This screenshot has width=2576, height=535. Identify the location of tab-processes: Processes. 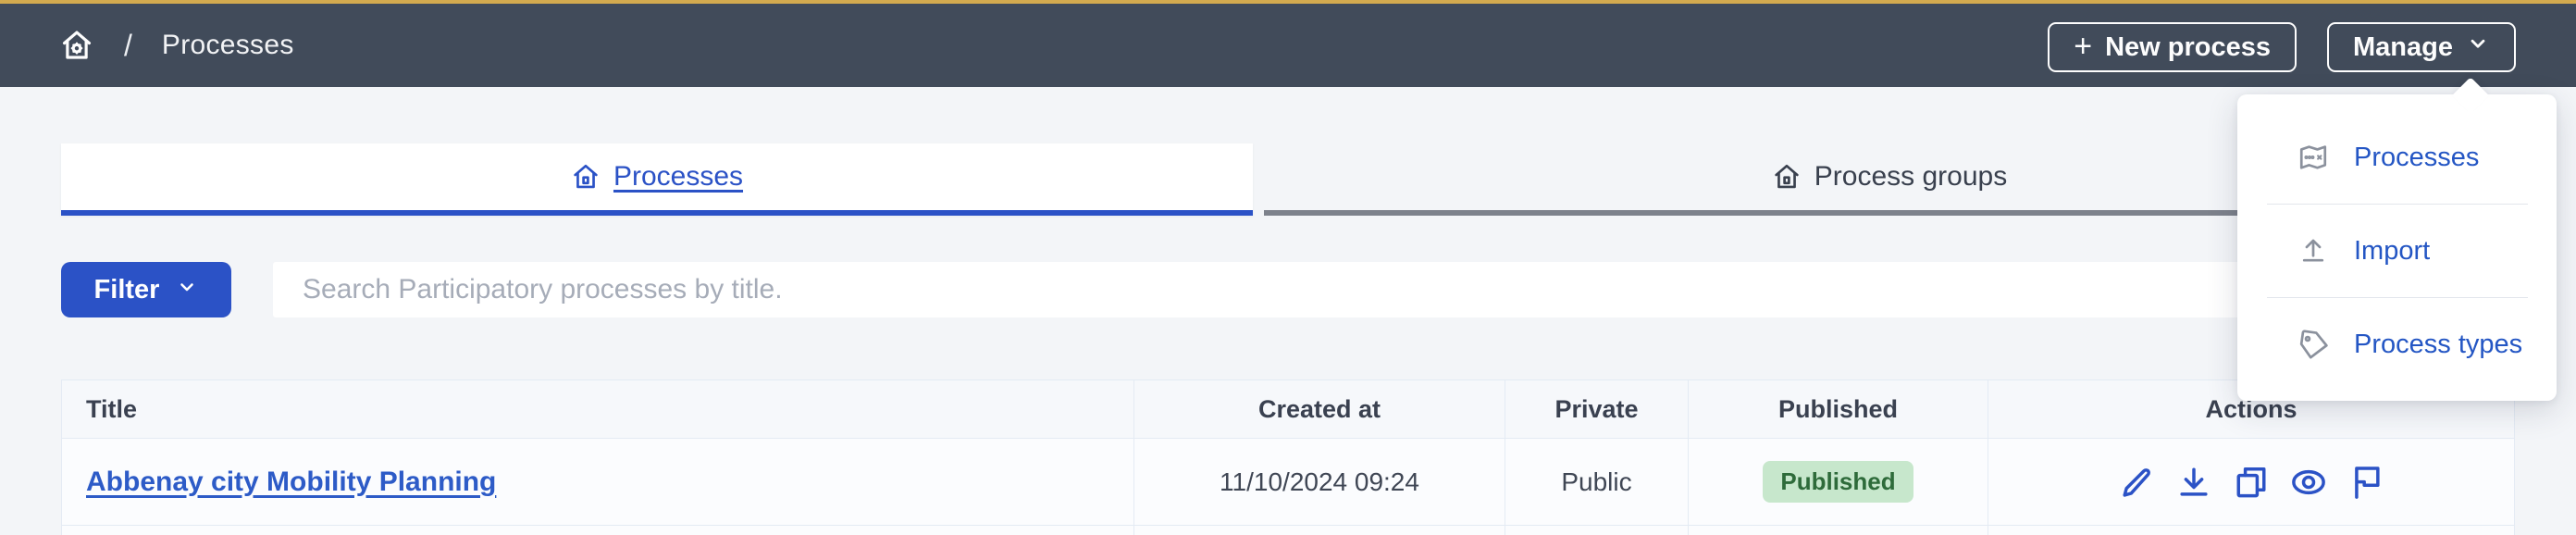
(657, 179).